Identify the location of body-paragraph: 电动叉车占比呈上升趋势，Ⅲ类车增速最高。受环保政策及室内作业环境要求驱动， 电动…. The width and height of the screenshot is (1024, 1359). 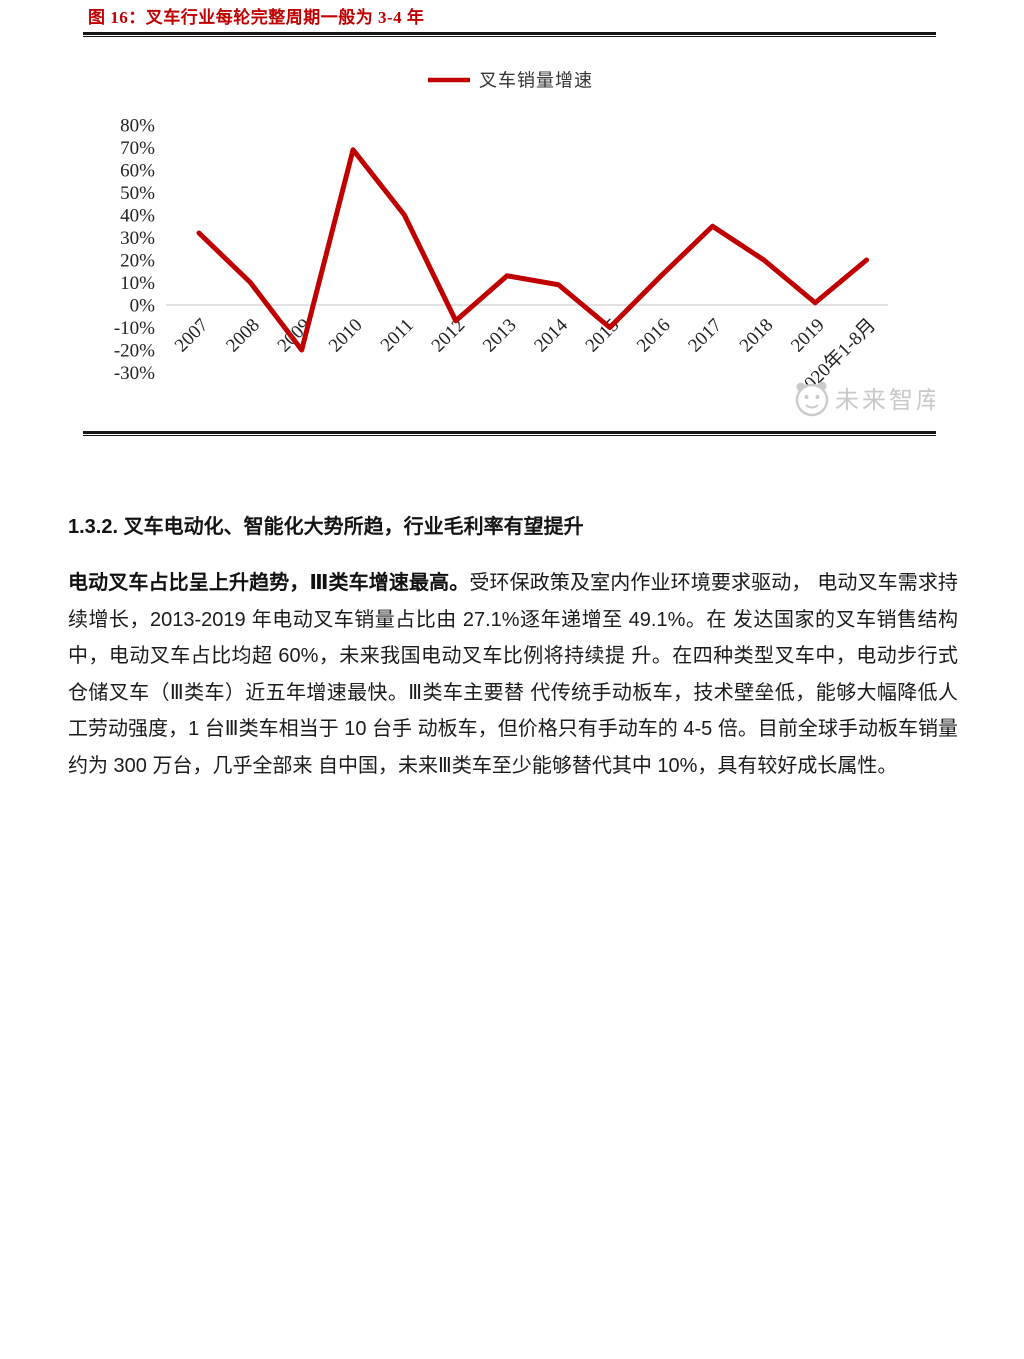
(513, 674).